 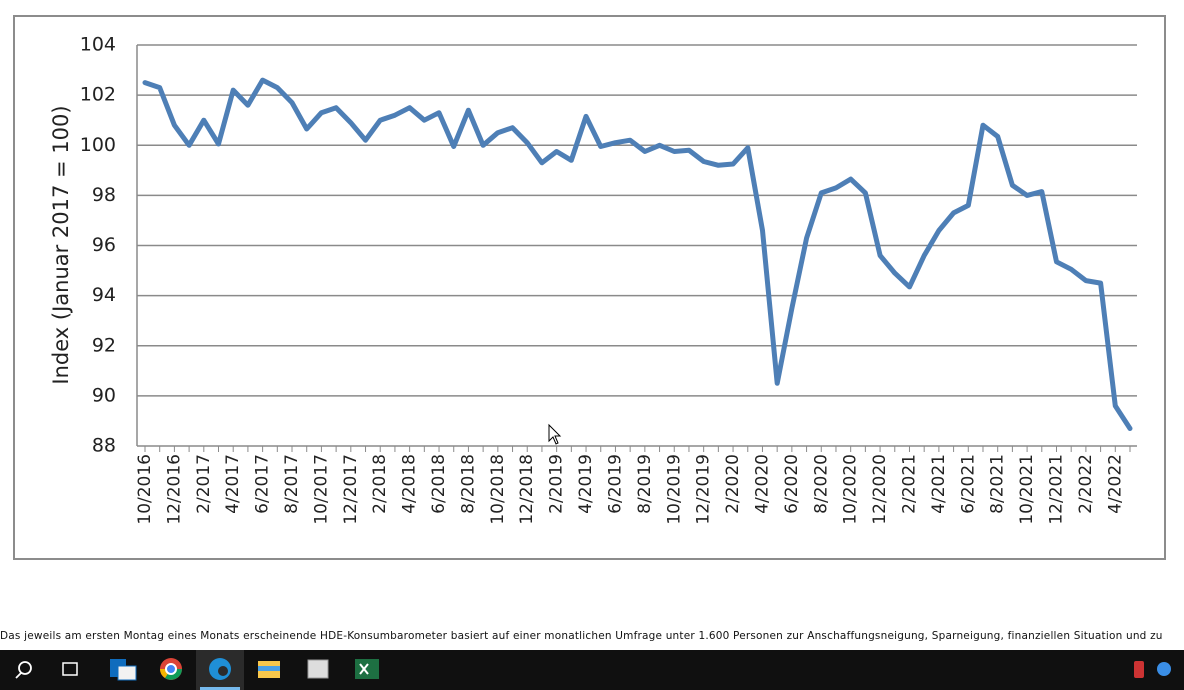 What do you see at coordinates (98, 145) in the screenshot?
I see `y-tick-label: 100` at bounding box center [98, 145].